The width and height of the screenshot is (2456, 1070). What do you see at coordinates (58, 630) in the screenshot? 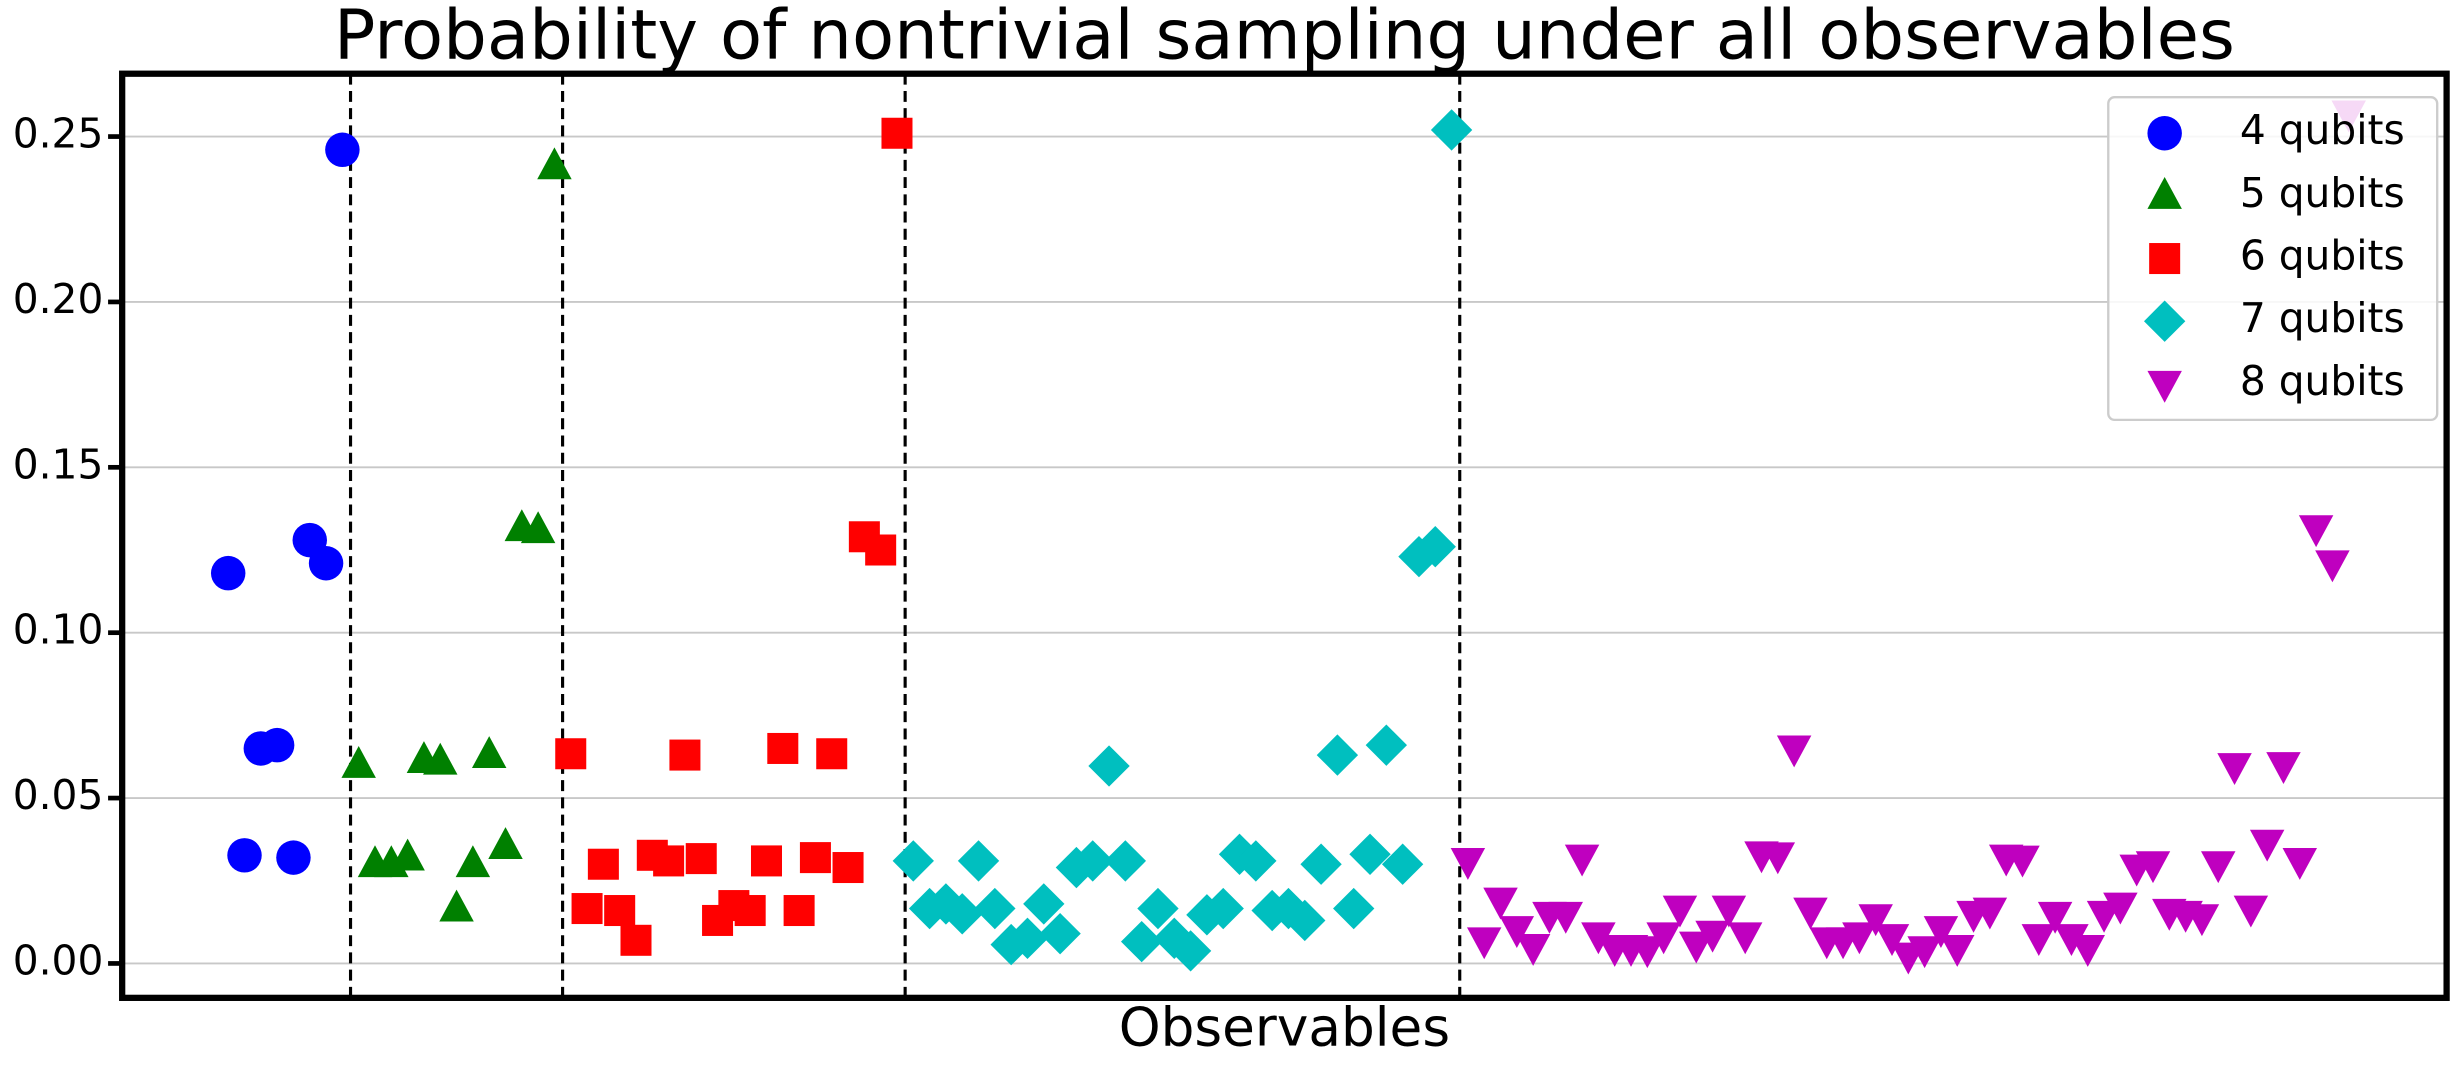
I see `y-tick-label: 0.10` at bounding box center [58, 630].